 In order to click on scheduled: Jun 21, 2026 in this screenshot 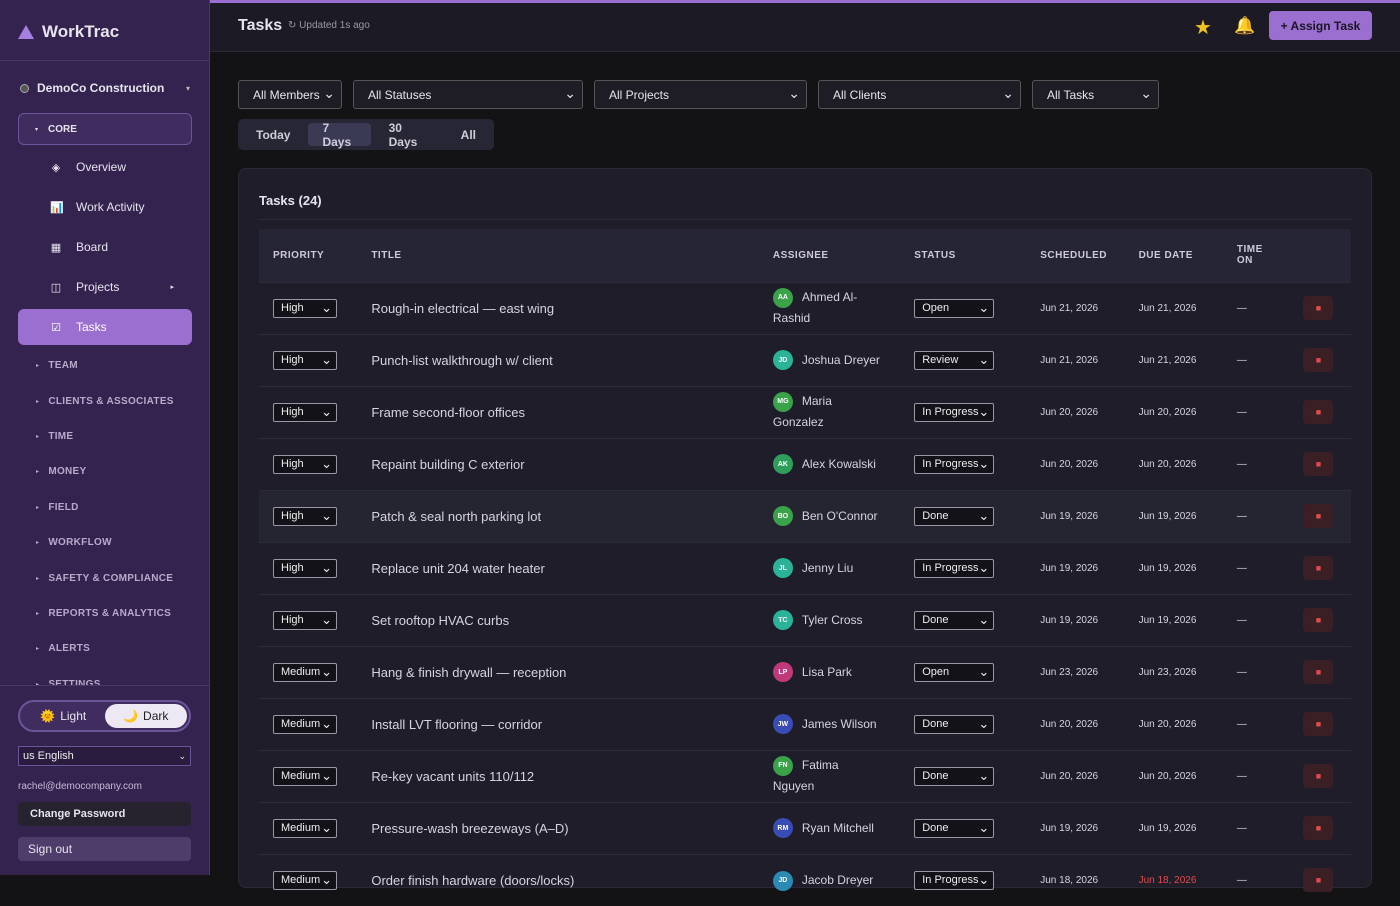, I will do `click(1075, 307)`.